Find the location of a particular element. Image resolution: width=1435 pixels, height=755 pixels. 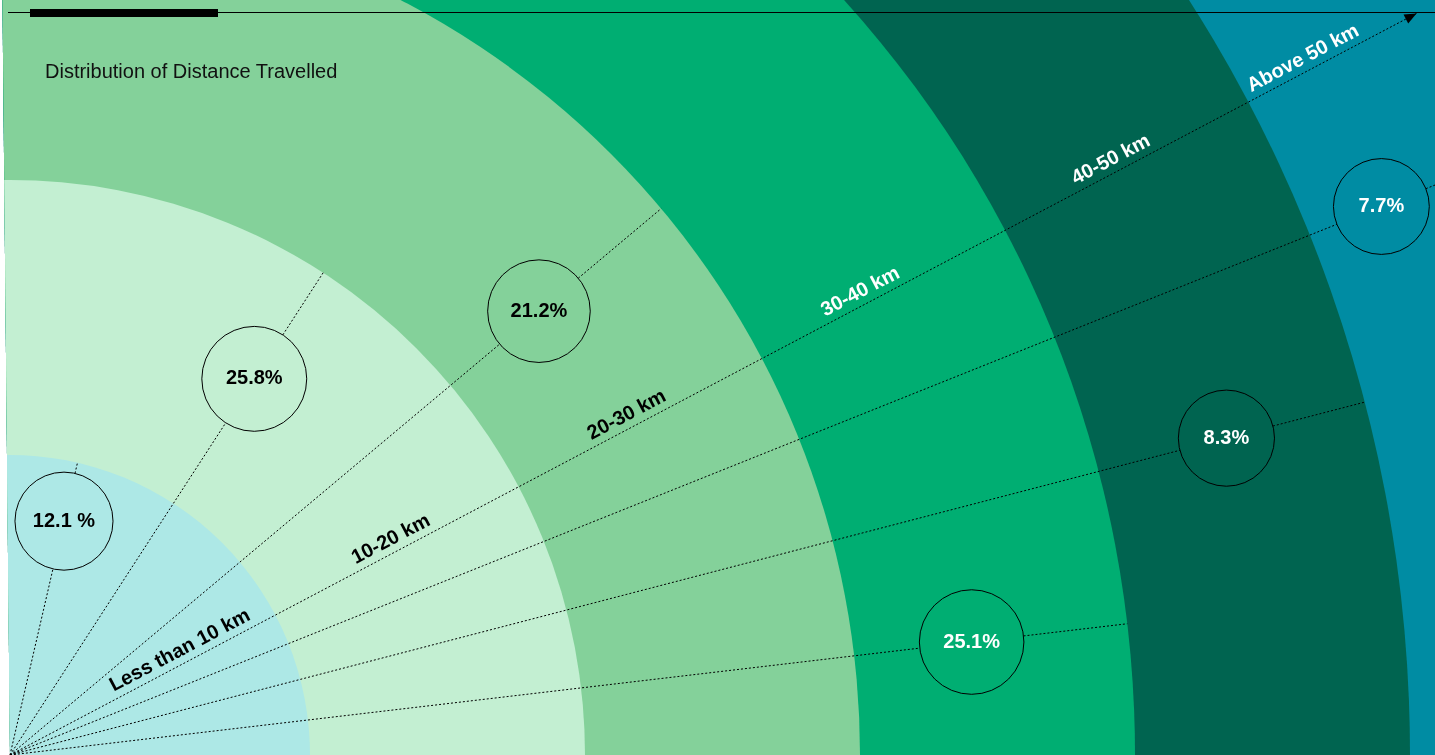

data-label: 25.8% is located at coordinates (254, 377).